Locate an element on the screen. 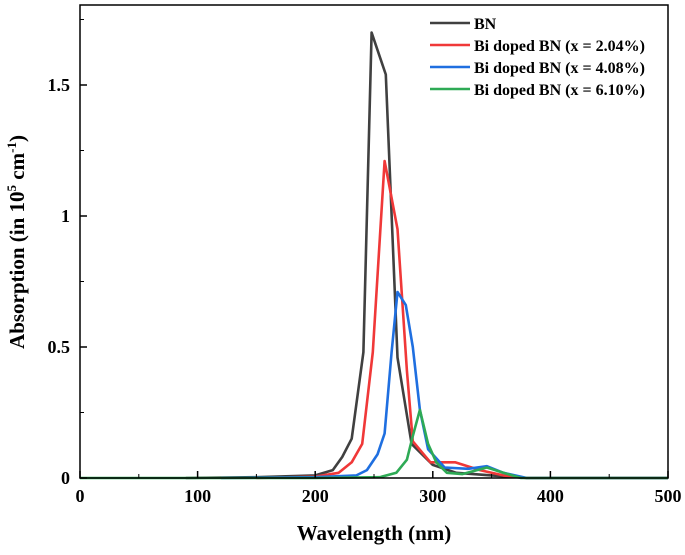 Image resolution: width=685 pixels, height=555 pixels. legend-label: Bi doped BN (x = 2.04%) is located at coordinates (559, 46).